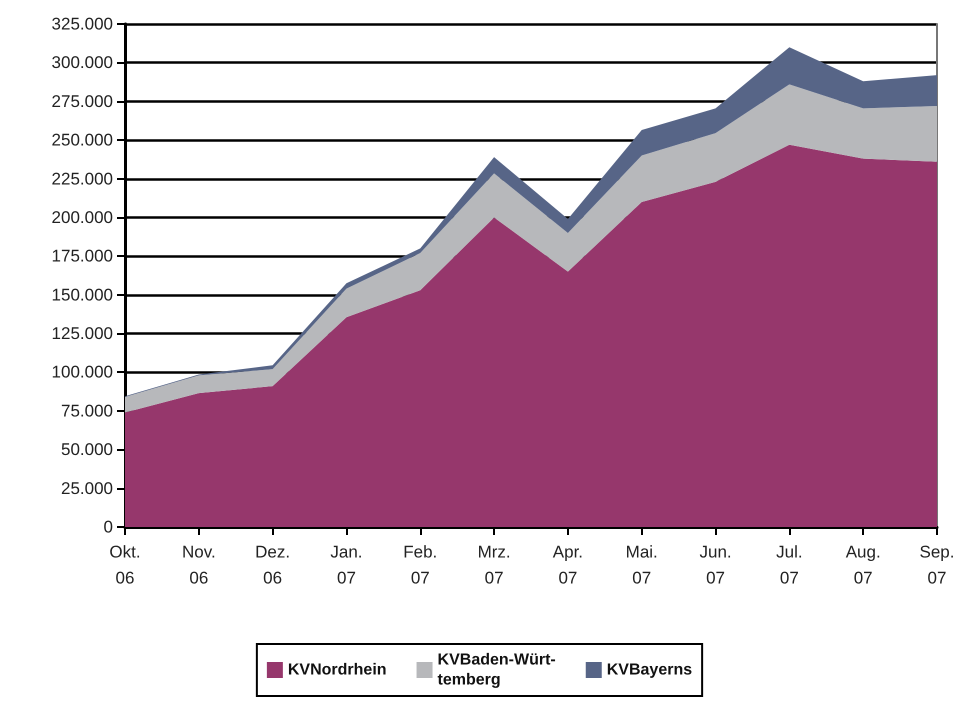 This screenshot has width=959, height=704. Describe the element at coordinates (497, 670) in the screenshot. I see `legend-label: KVBaden-Würt- temberg` at that location.